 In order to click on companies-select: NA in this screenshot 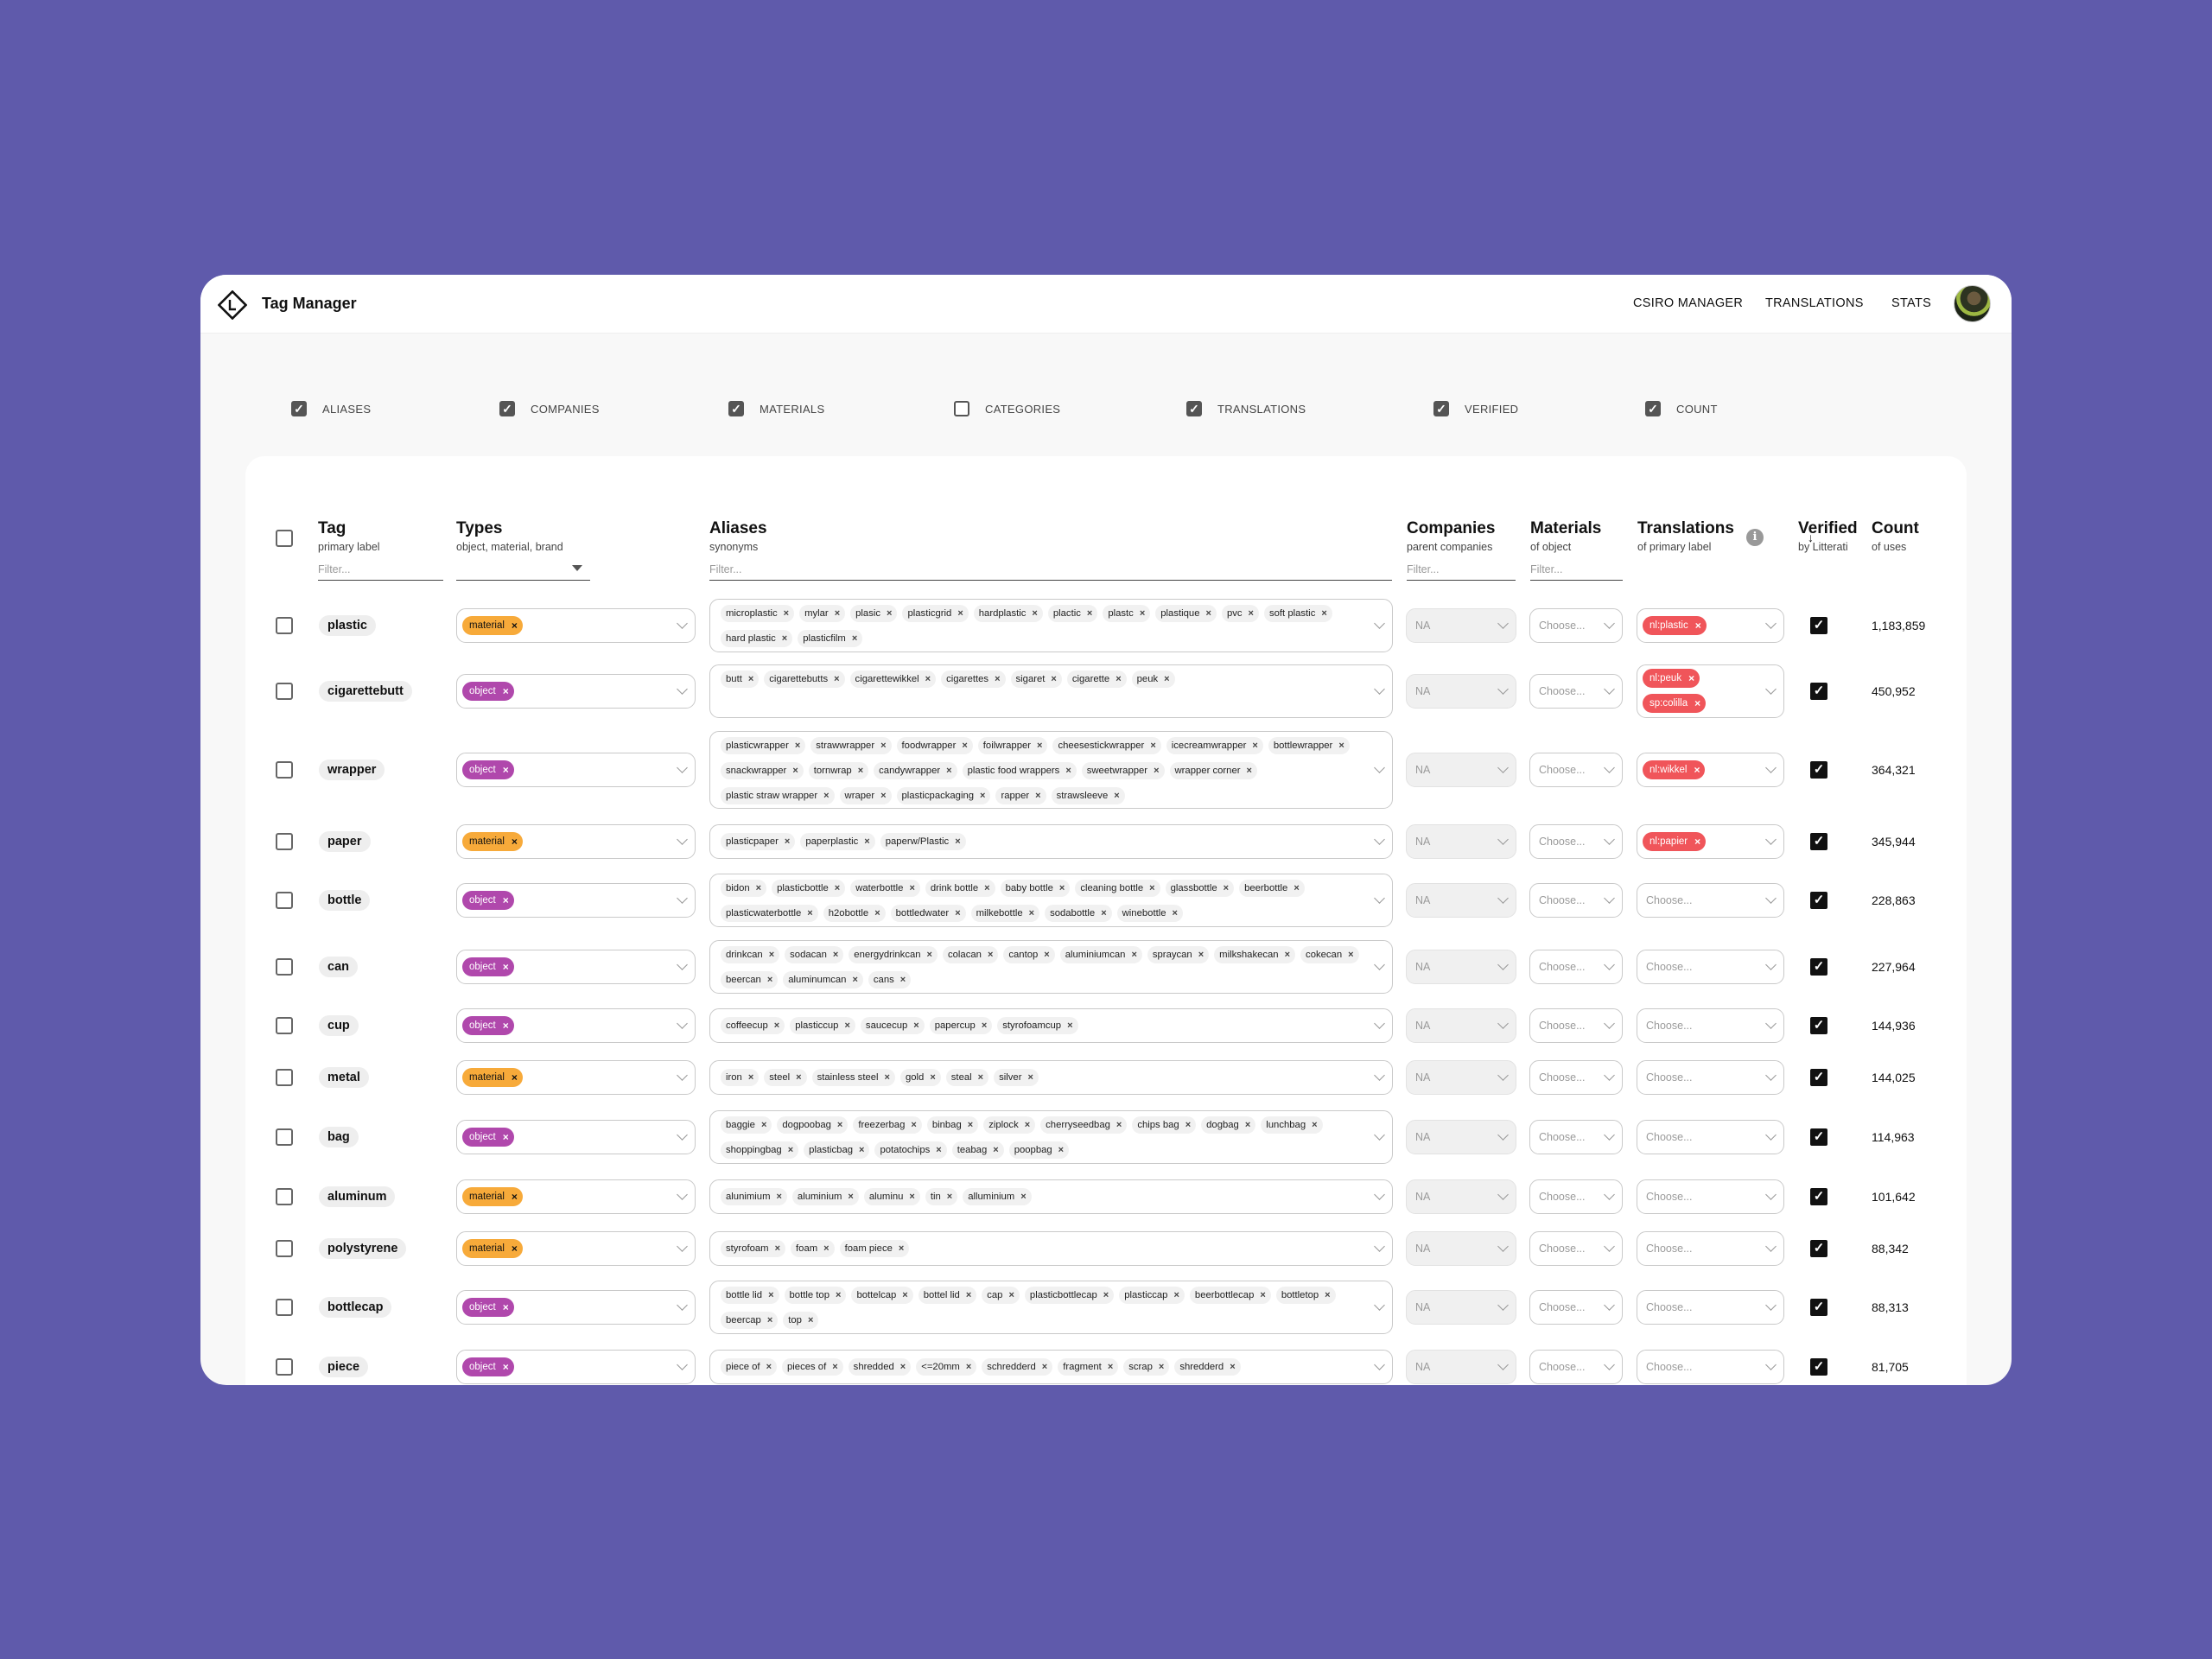, I will do `click(1461, 841)`.